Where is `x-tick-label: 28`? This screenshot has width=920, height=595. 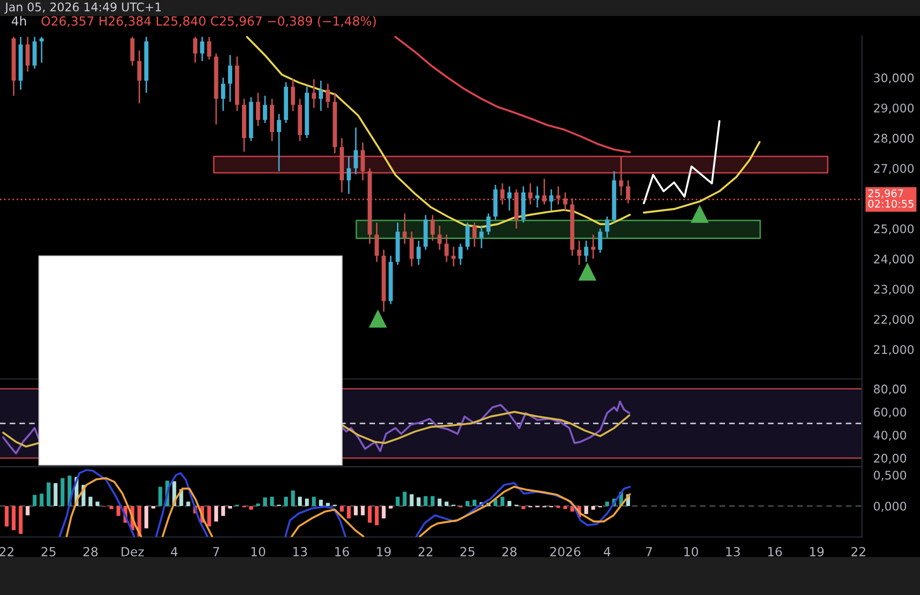
x-tick-label: 28 is located at coordinates (90, 551).